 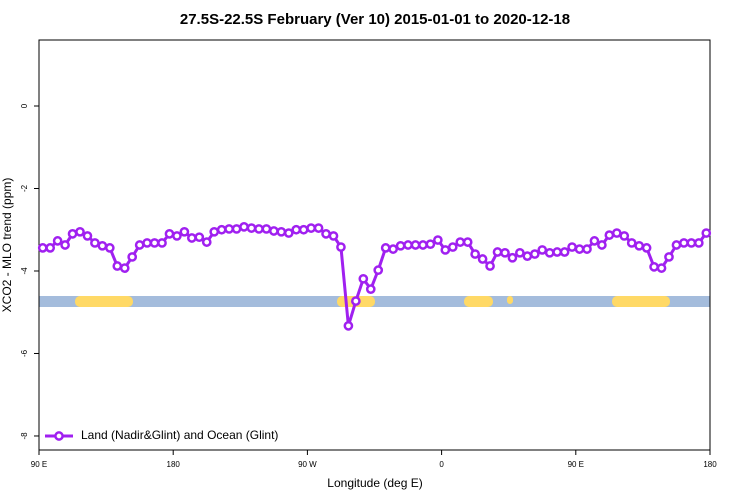 What do you see at coordinates (179, 435) in the screenshot?
I see `legend-label: Land (Nadir&Glint) and Ocean (Glint)` at bounding box center [179, 435].